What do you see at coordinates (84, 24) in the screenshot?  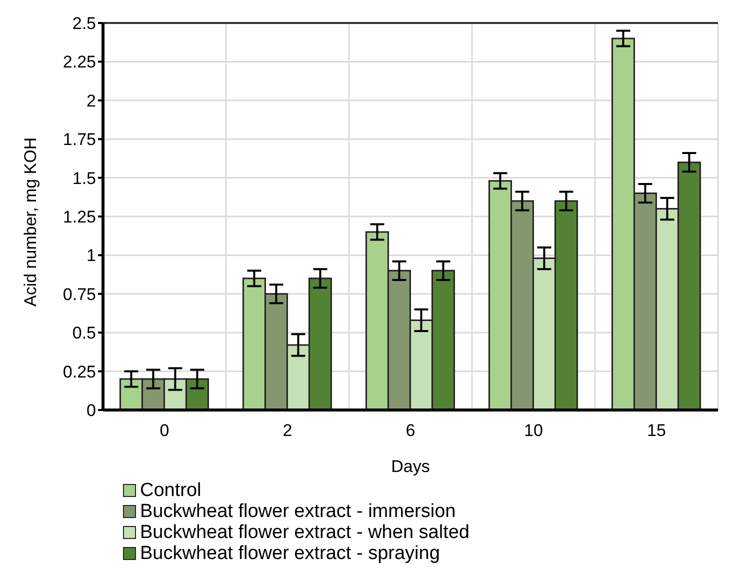 I see `y-tick-label: 2.5` at bounding box center [84, 24].